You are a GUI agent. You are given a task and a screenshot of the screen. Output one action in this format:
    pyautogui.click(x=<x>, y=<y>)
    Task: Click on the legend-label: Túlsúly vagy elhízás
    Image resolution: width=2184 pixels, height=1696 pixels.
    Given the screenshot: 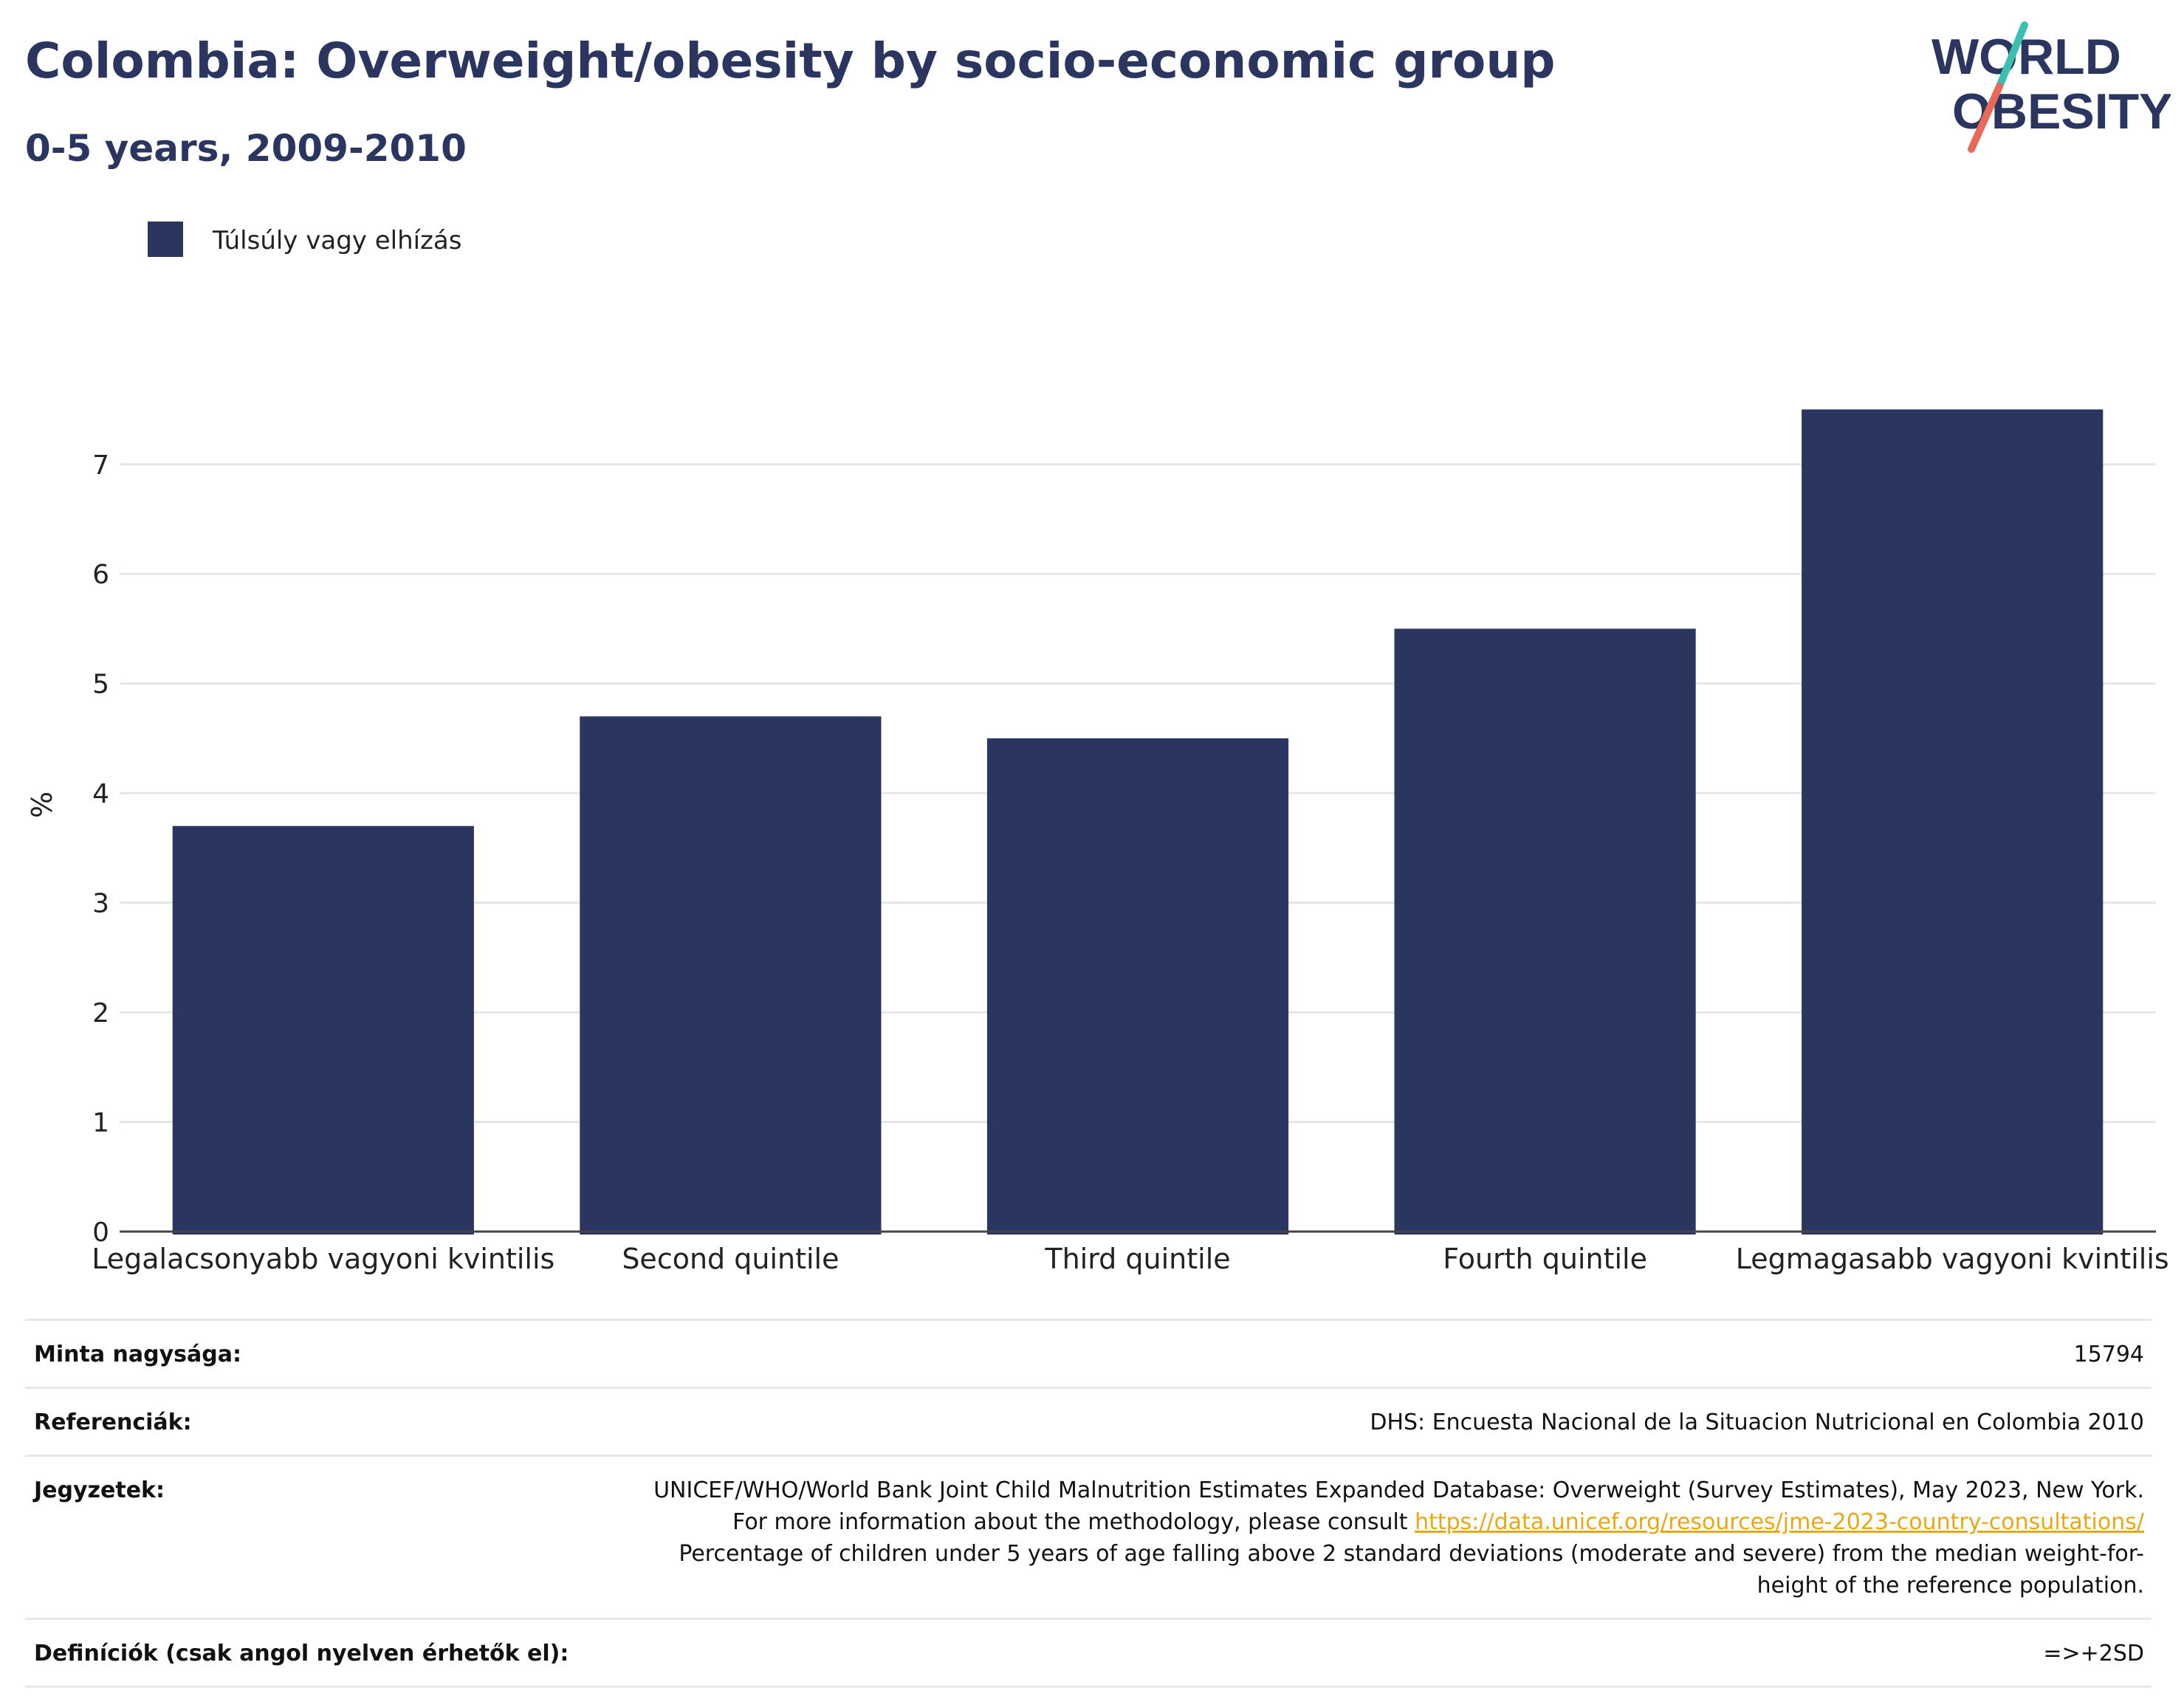 What is the action you would take?
    pyautogui.click(x=336, y=240)
    